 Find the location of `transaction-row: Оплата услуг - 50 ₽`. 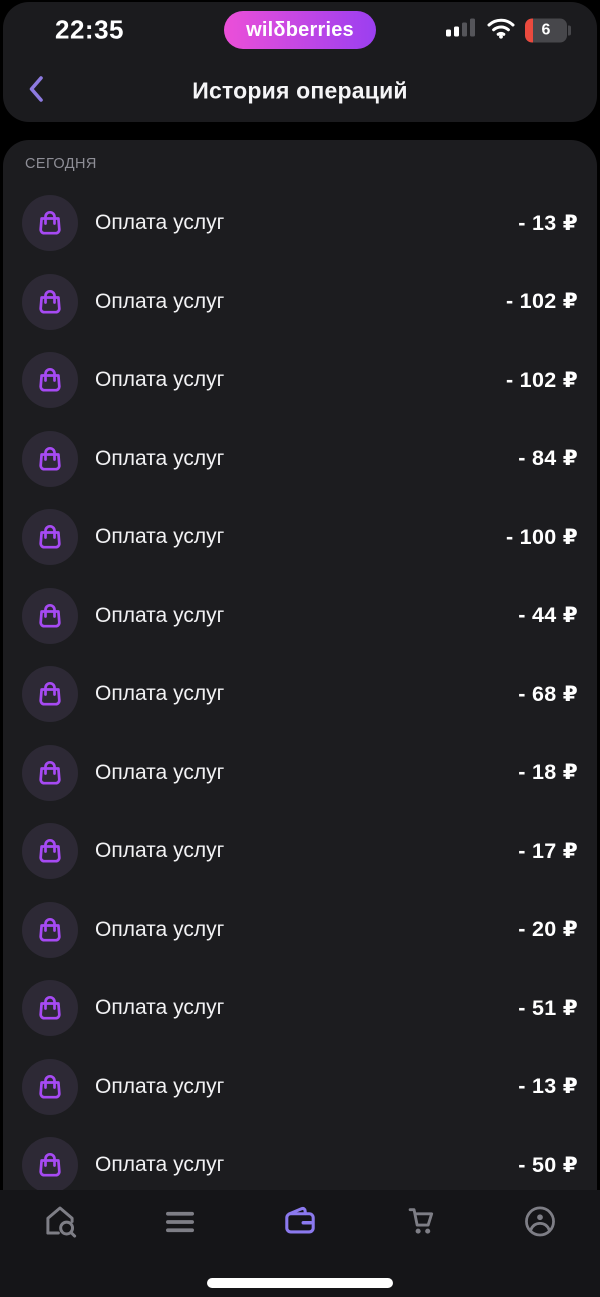

transaction-row: Оплата услуг - 50 ₽ is located at coordinates (300, 1165).